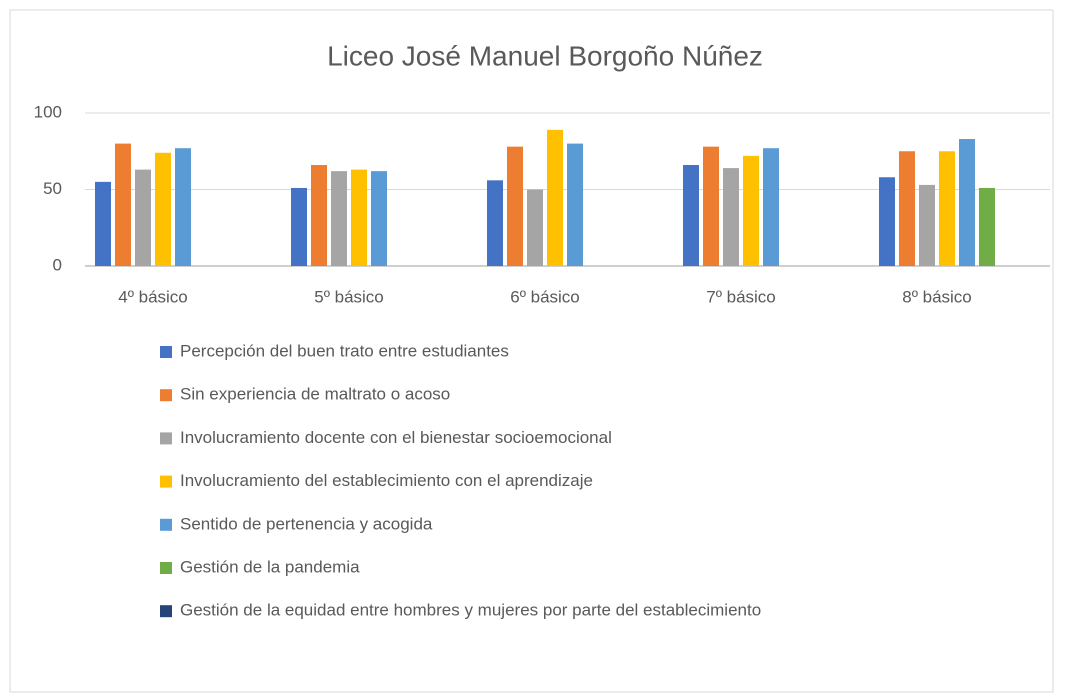  What do you see at coordinates (153, 296) in the screenshot?
I see `x-tick-label: 4º básico` at bounding box center [153, 296].